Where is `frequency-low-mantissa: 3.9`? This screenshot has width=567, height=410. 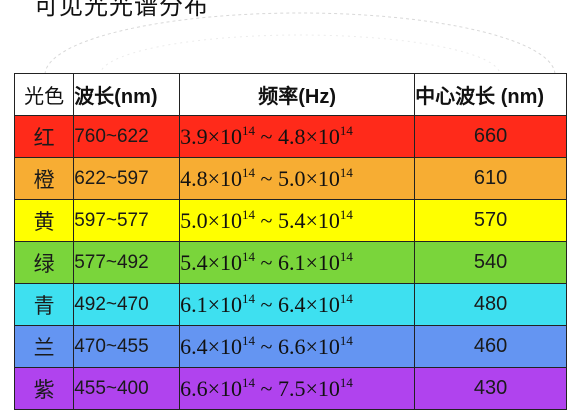 frequency-low-mantissa: 3.9 is located at coordinates (194, 136).